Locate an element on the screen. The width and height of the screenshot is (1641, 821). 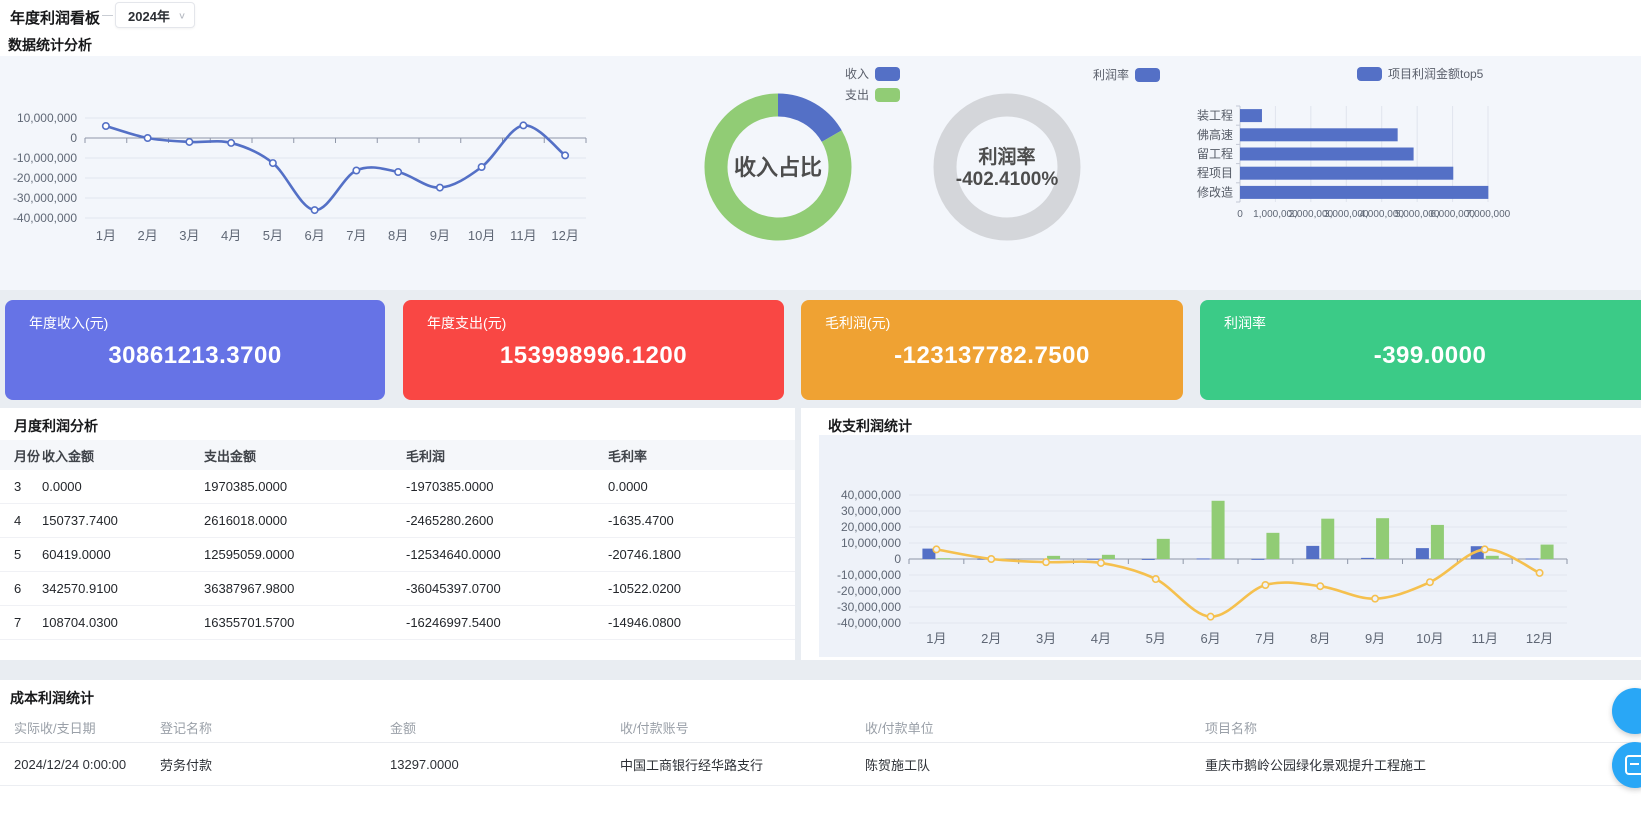
income-ratio-donut-chart: 收入占比 is located at coordinates (778, 167).